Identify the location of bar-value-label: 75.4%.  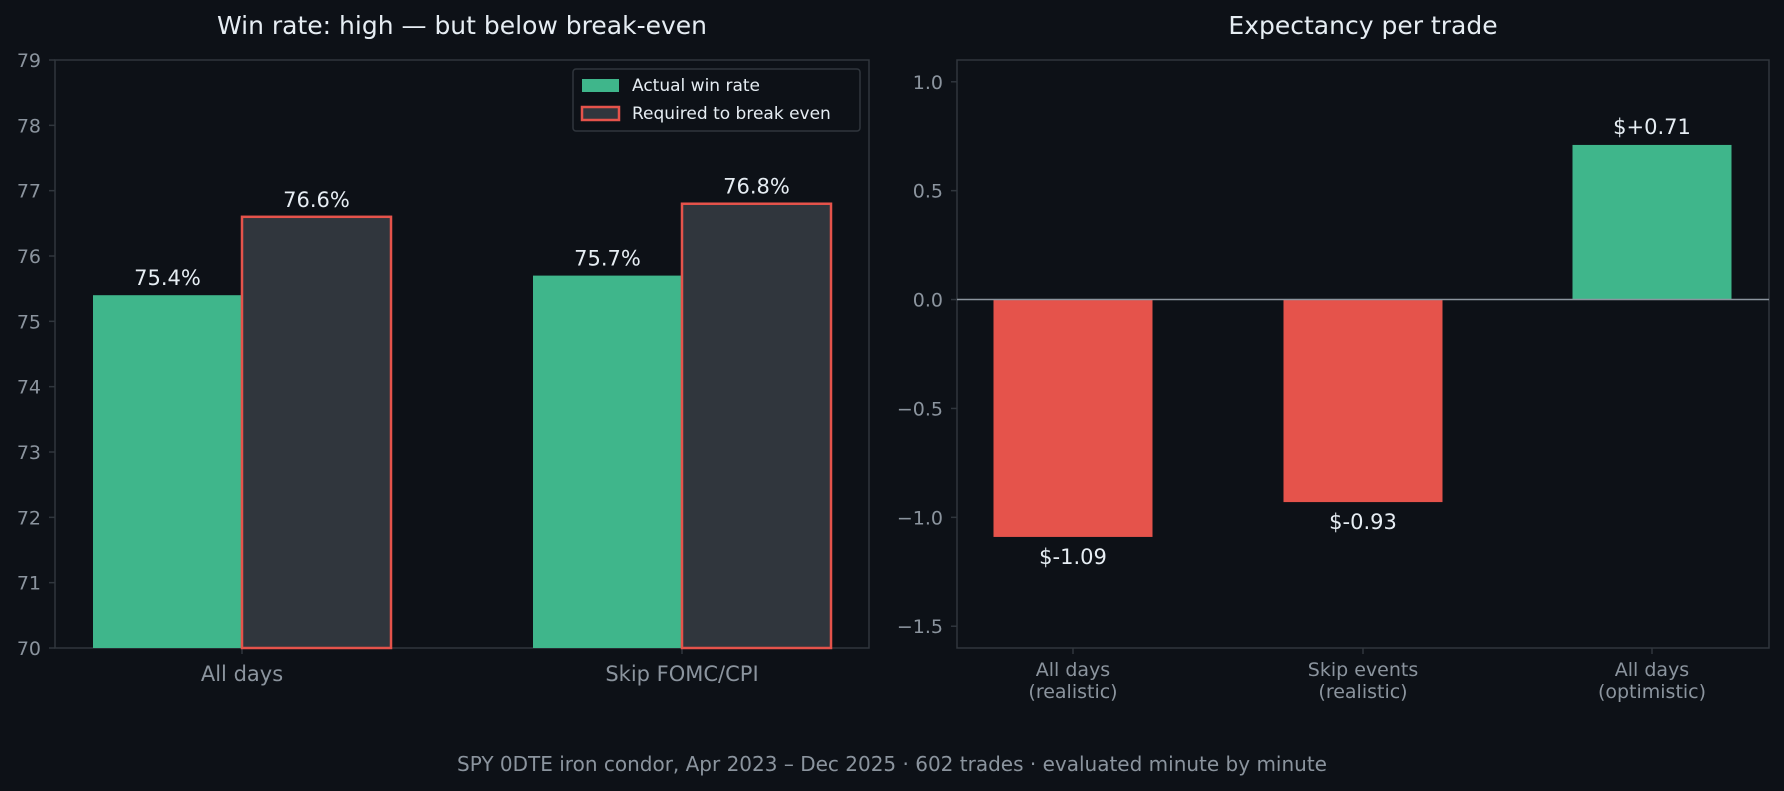
(167, 278).